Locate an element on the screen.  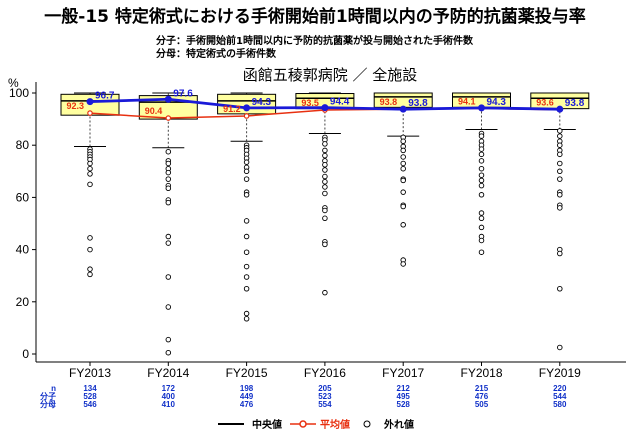
mean-value-label: 90.4 is located at coordinates (154, 111).